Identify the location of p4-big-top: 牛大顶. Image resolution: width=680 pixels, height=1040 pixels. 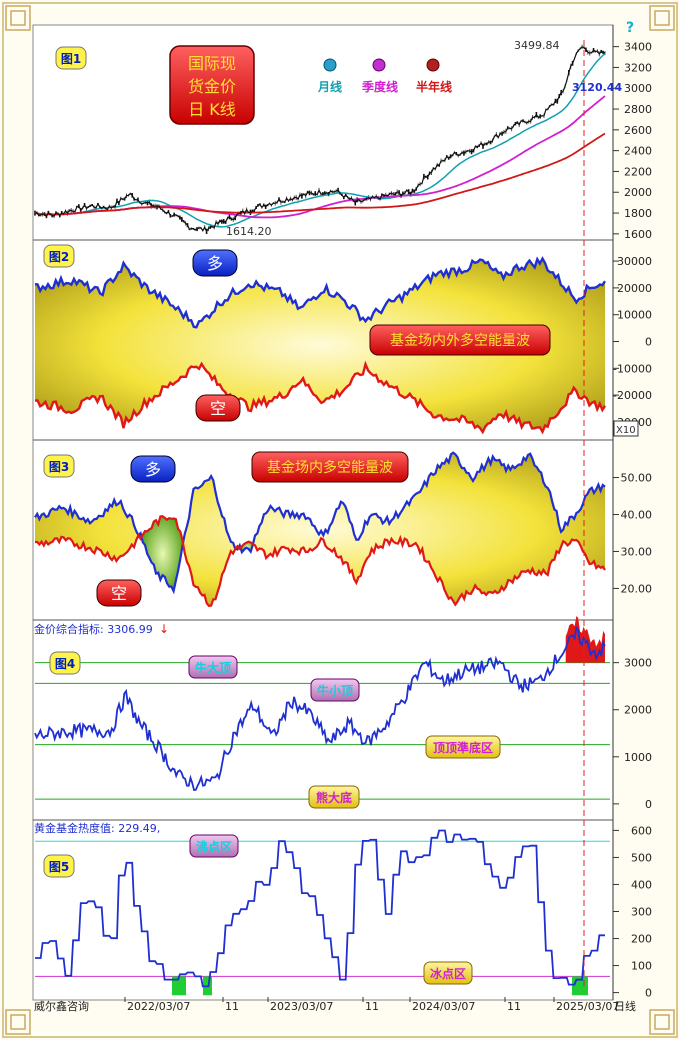
(213, 667).